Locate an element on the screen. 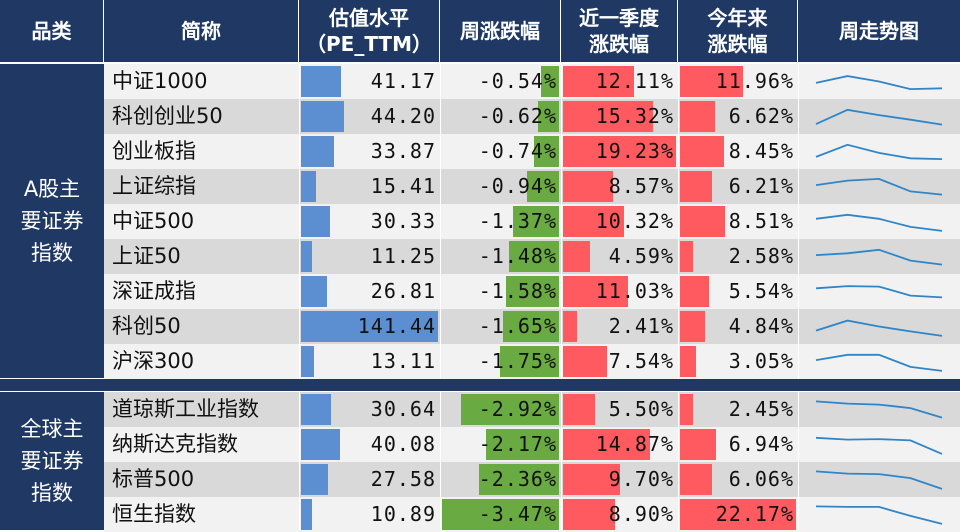  week-change-value: -2.36% is located at coordinates (517, 479).